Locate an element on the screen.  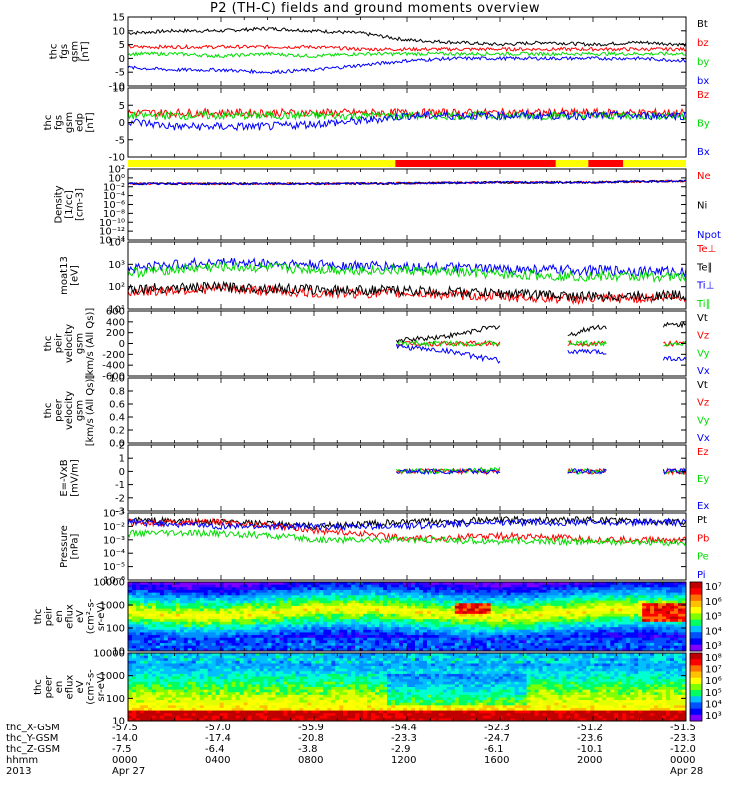
y-tick-label: -1 is located at coordinates (120, 485).